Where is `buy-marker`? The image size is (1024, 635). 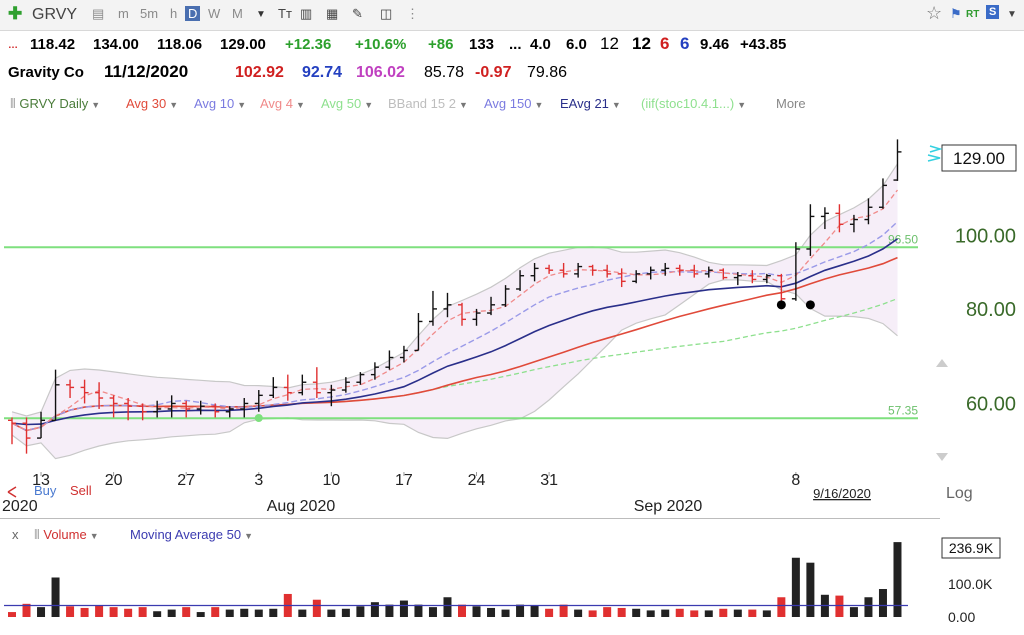
buy-marker is located at coordinates (258, 418).